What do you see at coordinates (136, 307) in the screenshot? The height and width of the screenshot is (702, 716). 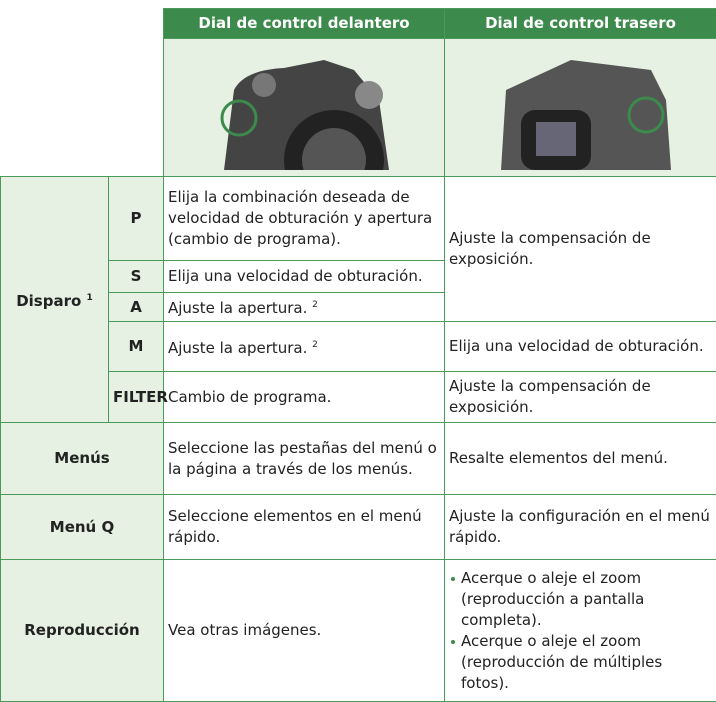 I see `mode: A` at bounding box center [136, 307].